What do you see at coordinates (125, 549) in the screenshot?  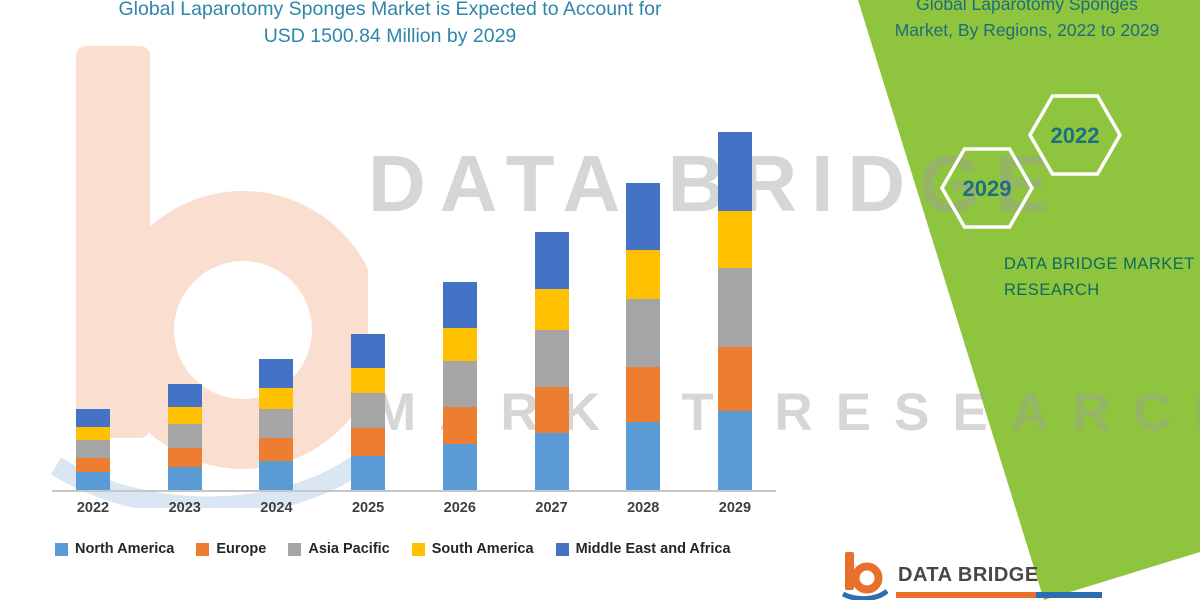 I see `legend-label: North America` at bounding box center [125, 549].